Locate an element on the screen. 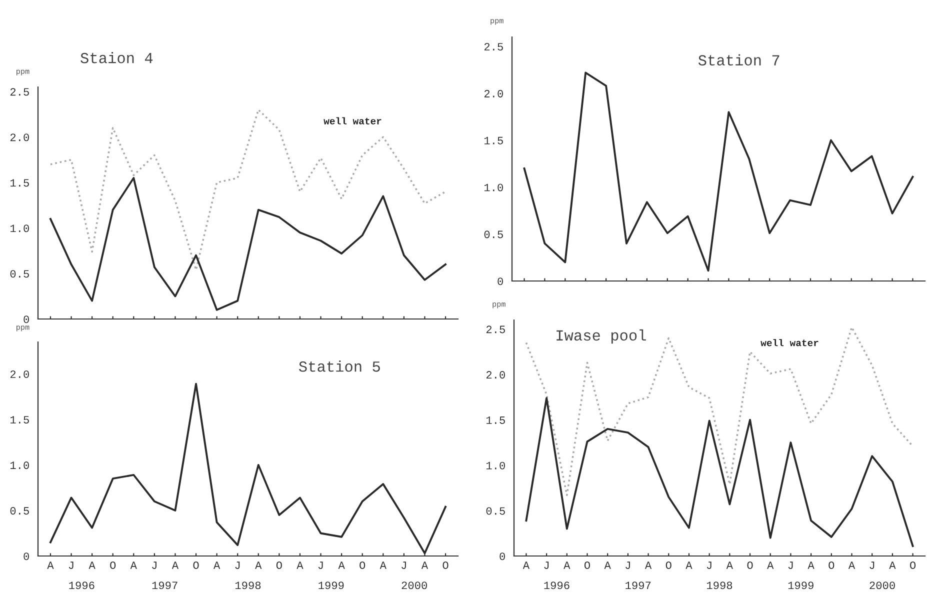 The height and width of the screenshot is (603, 927). text: Iwase pool is located at coordinates (601, 336).